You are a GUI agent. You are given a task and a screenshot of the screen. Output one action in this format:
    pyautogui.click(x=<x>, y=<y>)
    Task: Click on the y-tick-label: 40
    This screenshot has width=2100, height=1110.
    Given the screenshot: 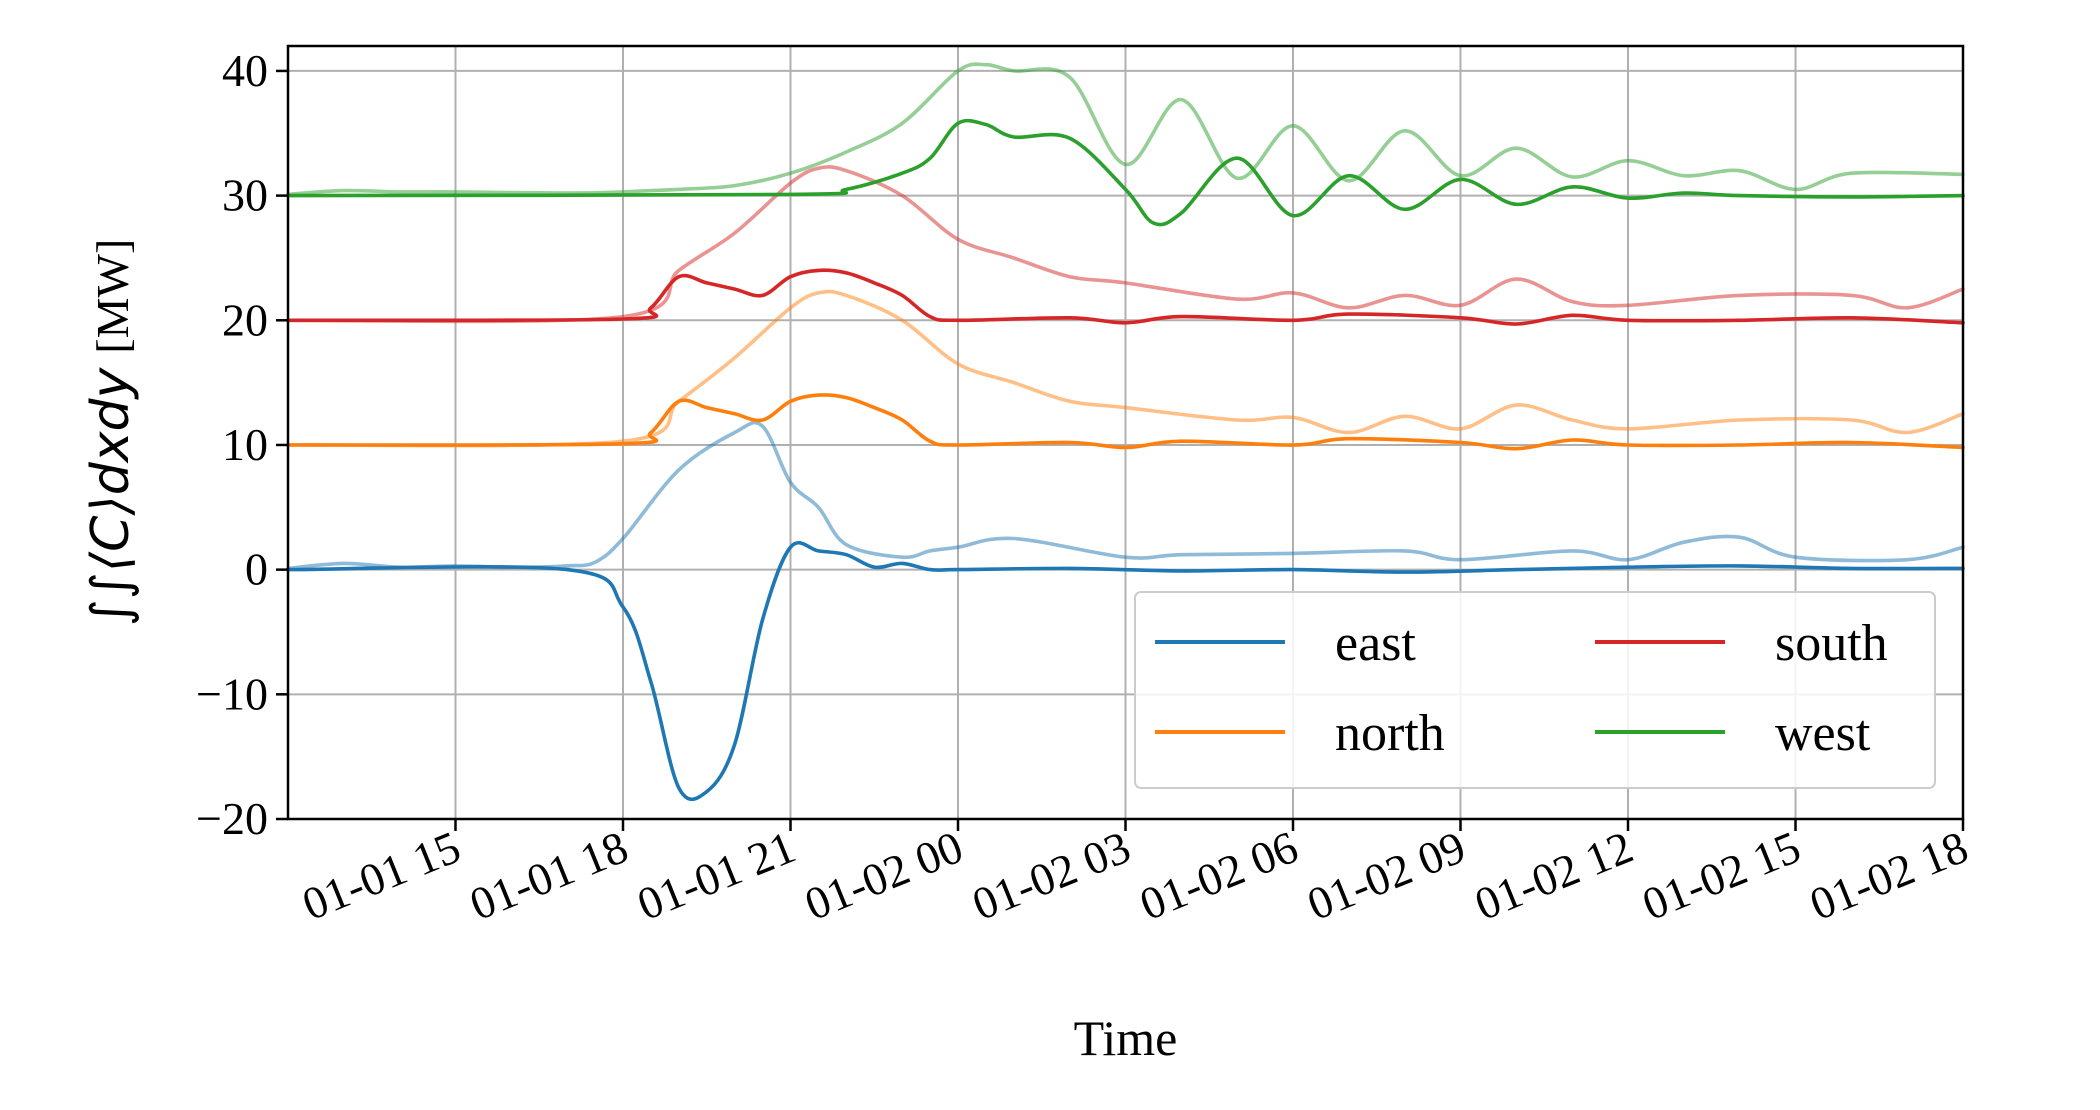 What is the action you would take?
    pyautogui.click(x=245, y=70)
    